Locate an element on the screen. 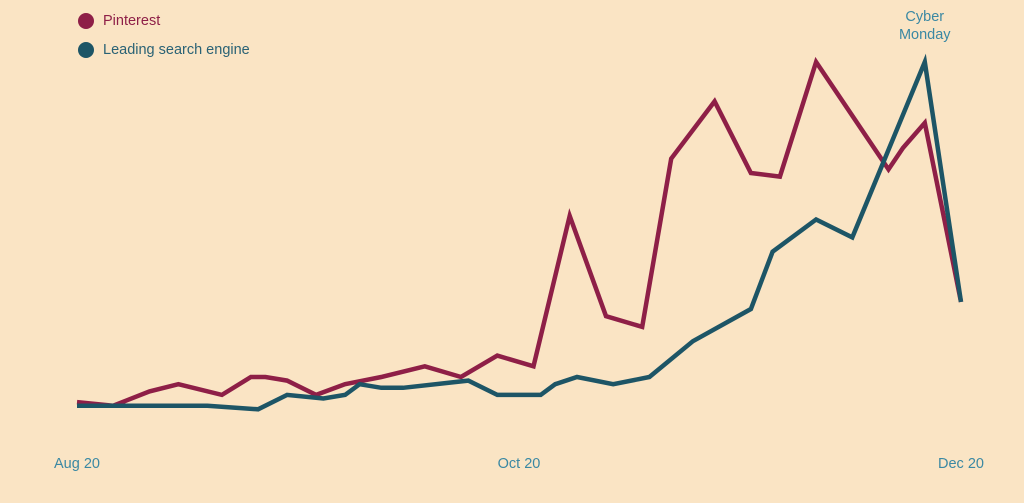  legend-item-pinterest: Pinterest is located at coordinates (164, 20).